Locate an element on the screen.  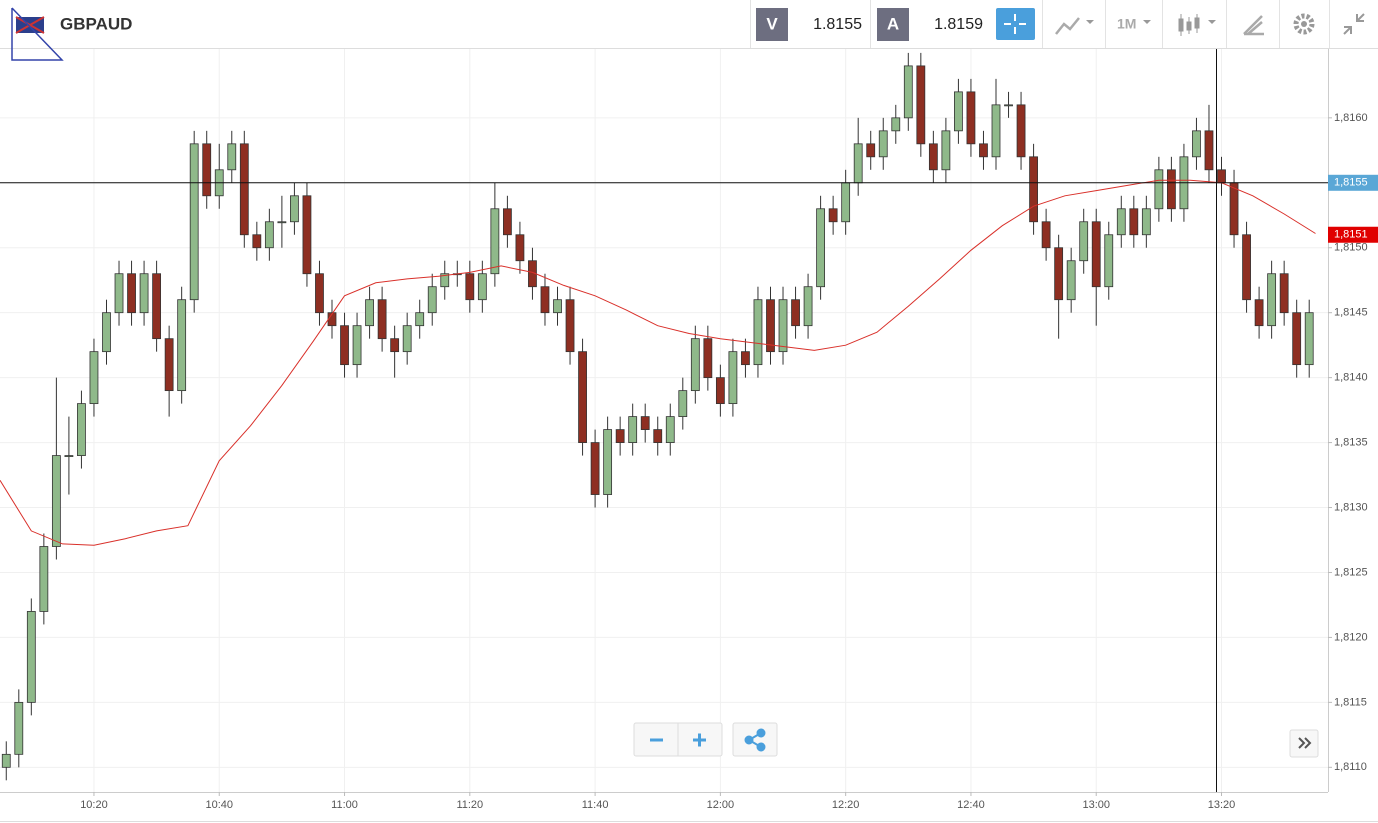
buy-price: 1.8159 is located at coordinates (958, 24).